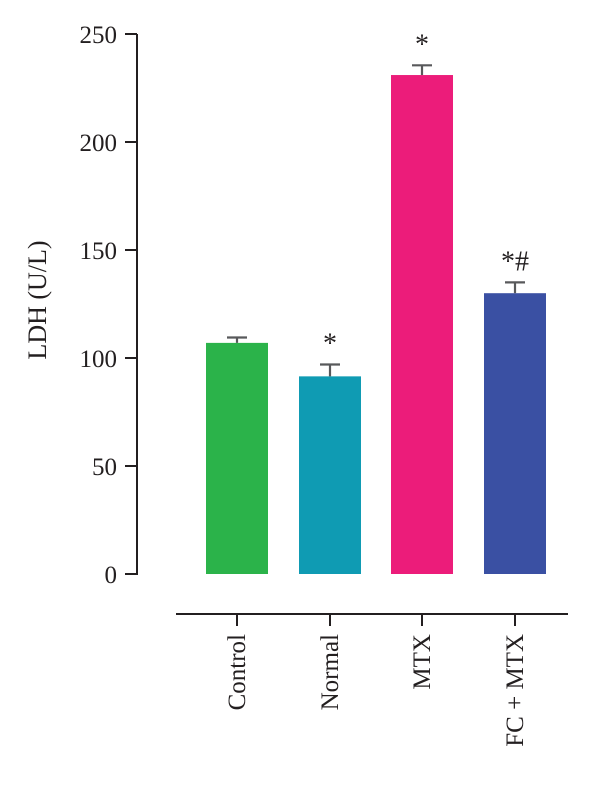 This screenshot has height=805, width=600. I want to click on x-axis, so click(372, 619).